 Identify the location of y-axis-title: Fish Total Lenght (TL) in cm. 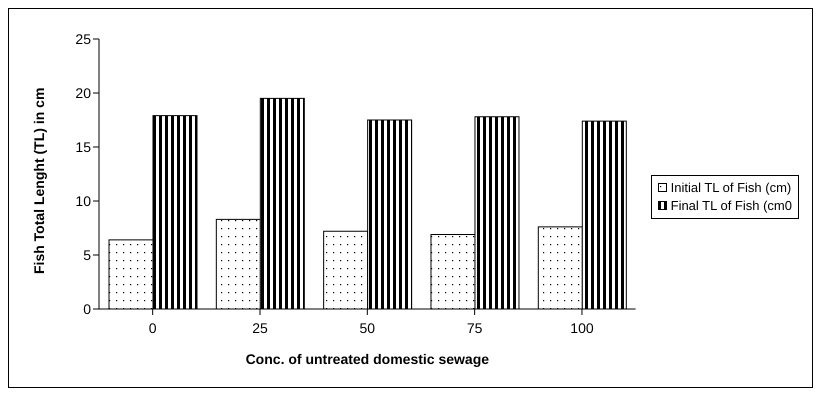
(38, 181).